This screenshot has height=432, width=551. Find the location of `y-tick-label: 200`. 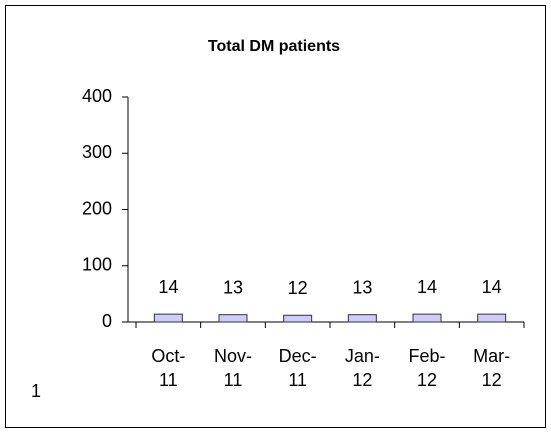

y-tick-label: 200 is located at coordinates (97, 208).